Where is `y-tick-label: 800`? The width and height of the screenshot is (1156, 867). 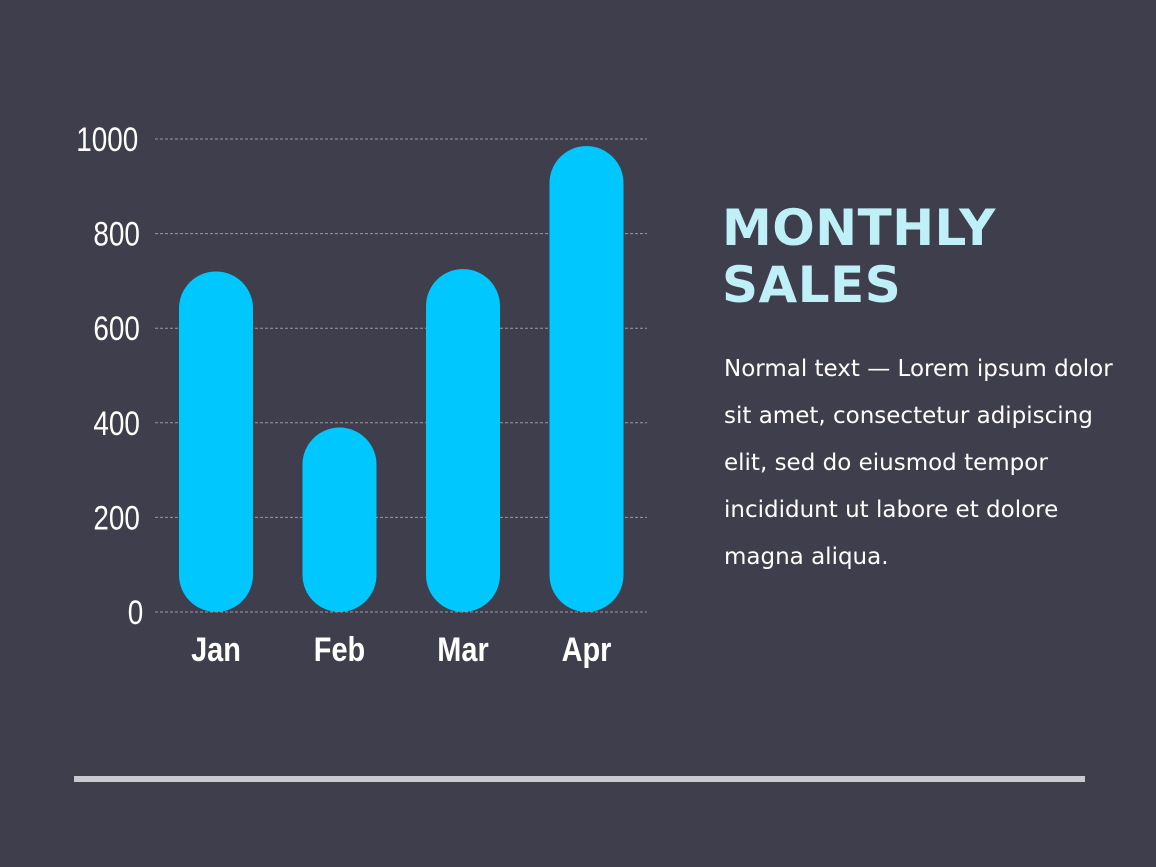 y-tick-label: 800 is located at coordinates (116, 234).